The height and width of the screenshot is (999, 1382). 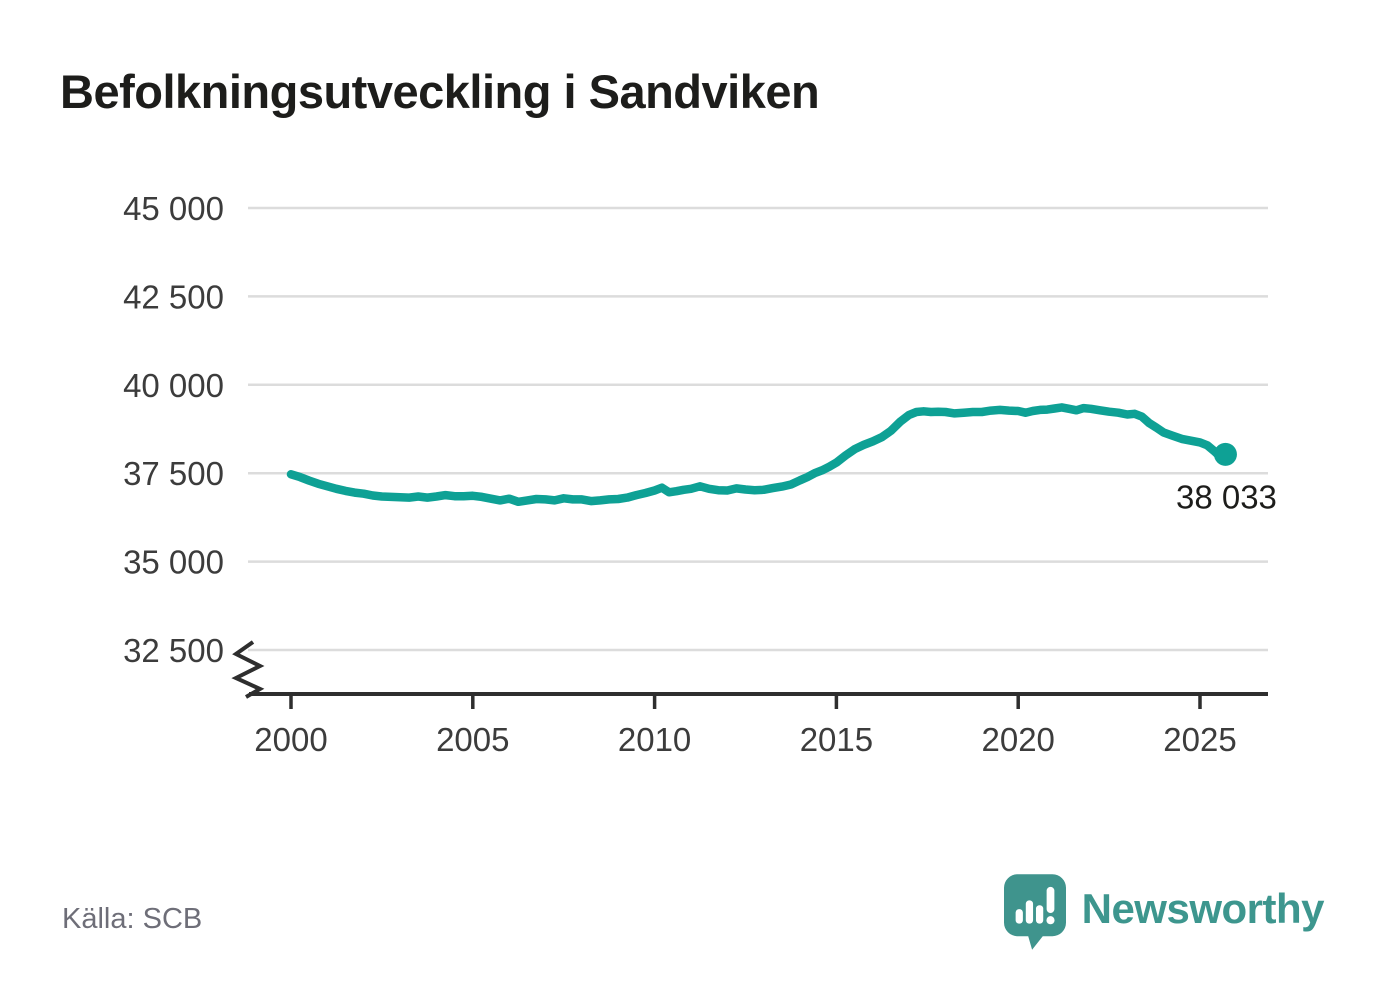 I want to click on y-tick-label: 42 500, so click(x=173, y=296).